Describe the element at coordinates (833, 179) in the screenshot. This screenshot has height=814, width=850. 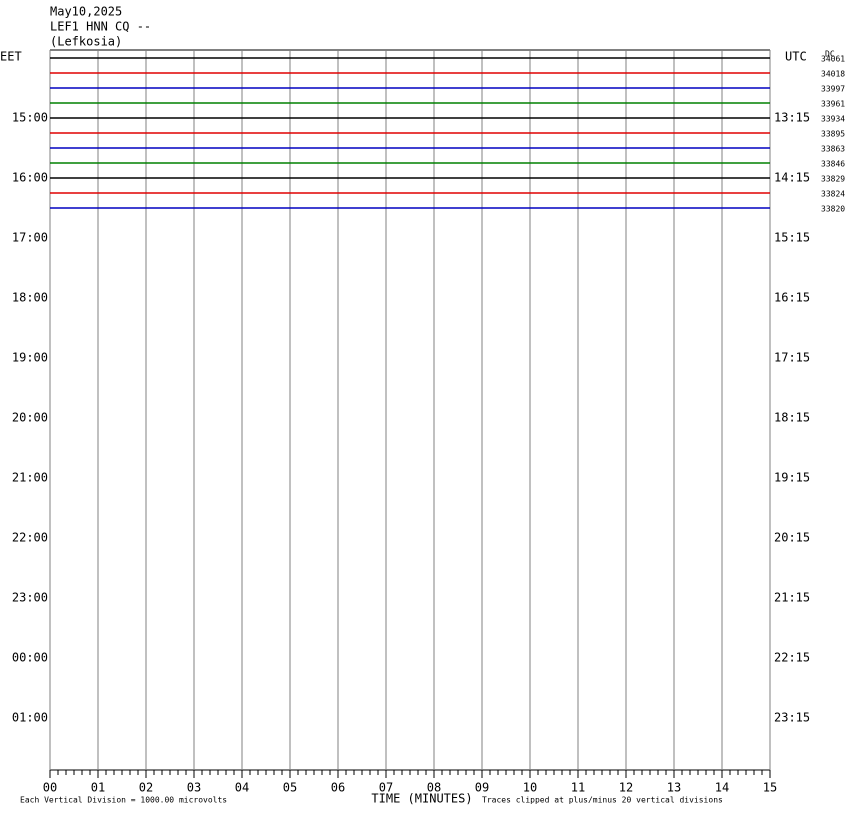
I see `dc-value: 33829` at that location.